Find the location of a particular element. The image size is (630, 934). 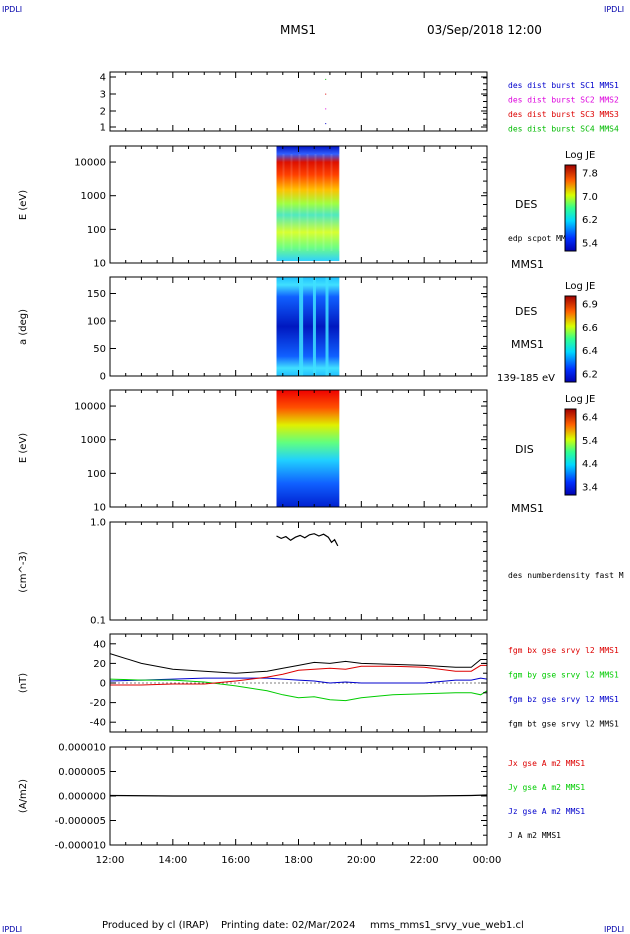

burst-tick-label: 3 is located at coordinates (103, 95).